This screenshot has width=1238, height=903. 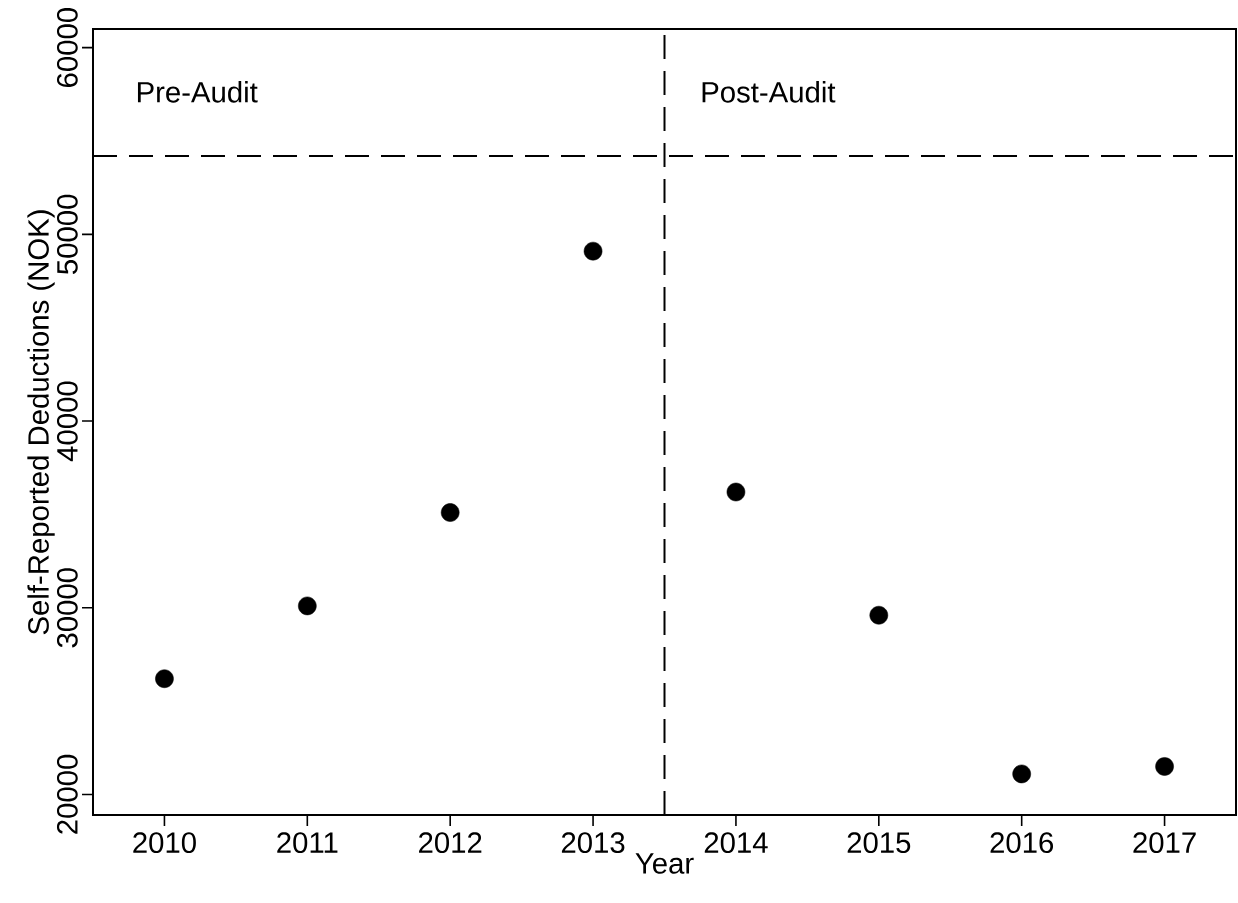 What do you see at coordinates (67, 608) in the screenshot?
I see `y-tick-label: 30000` at bounding box center [67, 608].